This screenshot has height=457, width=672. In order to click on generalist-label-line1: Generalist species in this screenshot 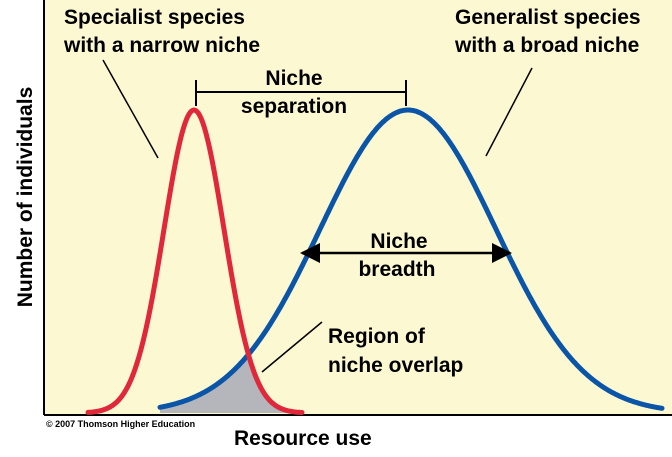, I will do `click(548, 17)`.